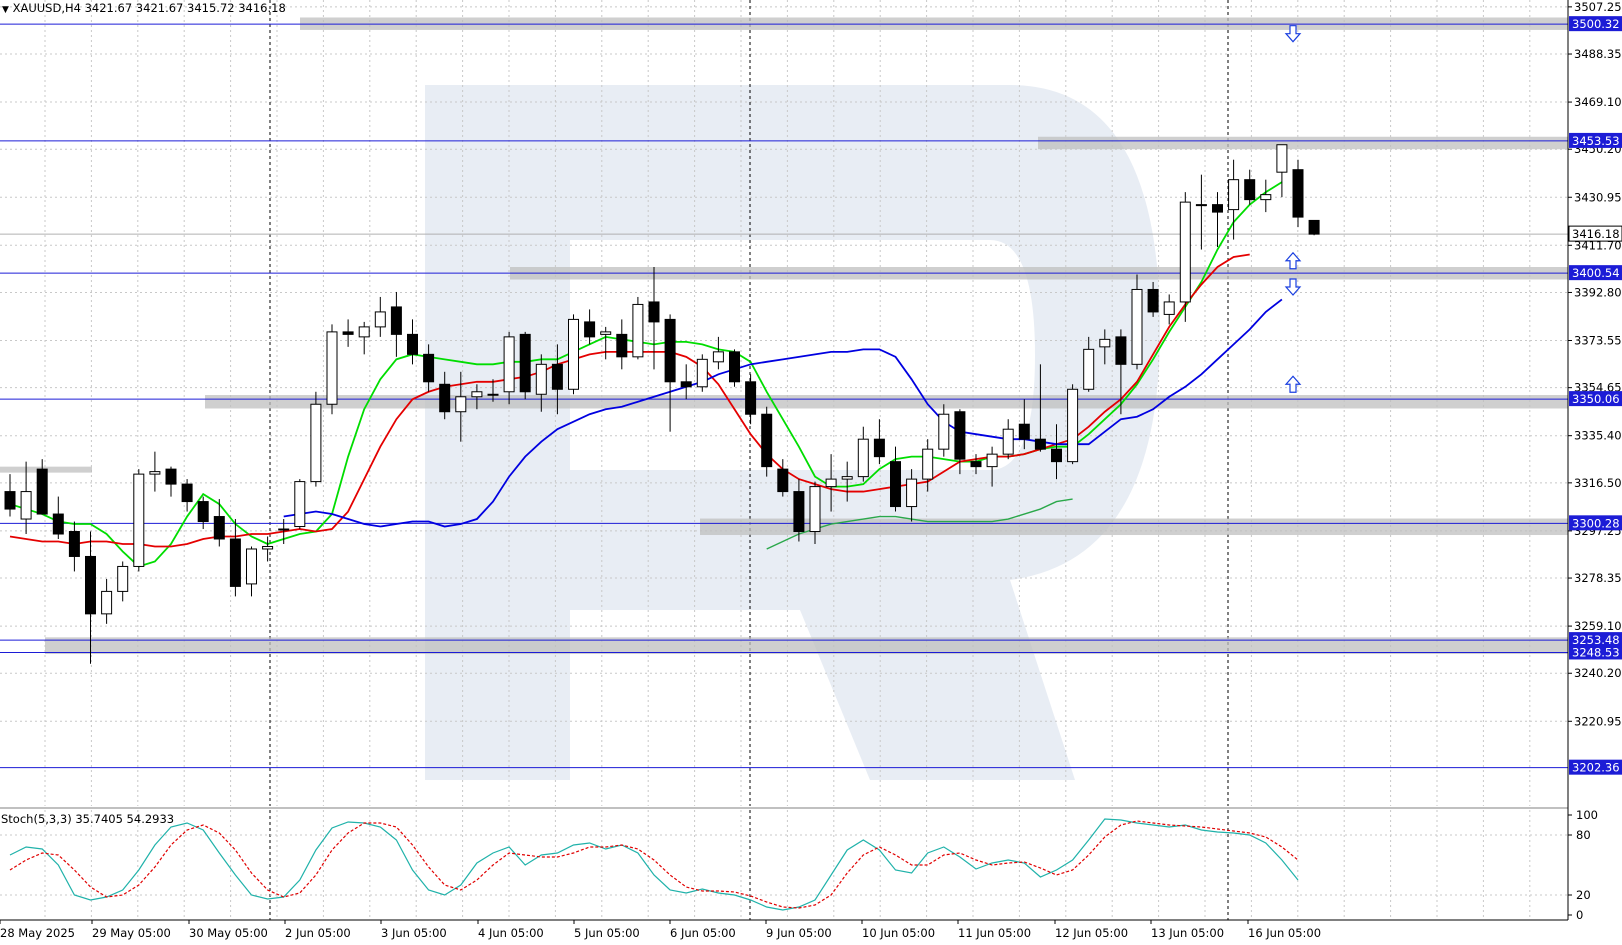 The height and width of the screenshot is (945, 1622). What do you see at coordinates (703, 933) in the screenshot?
I see `time-tick-label: 6 Jun 05:00` at bounding box center [703, 933].